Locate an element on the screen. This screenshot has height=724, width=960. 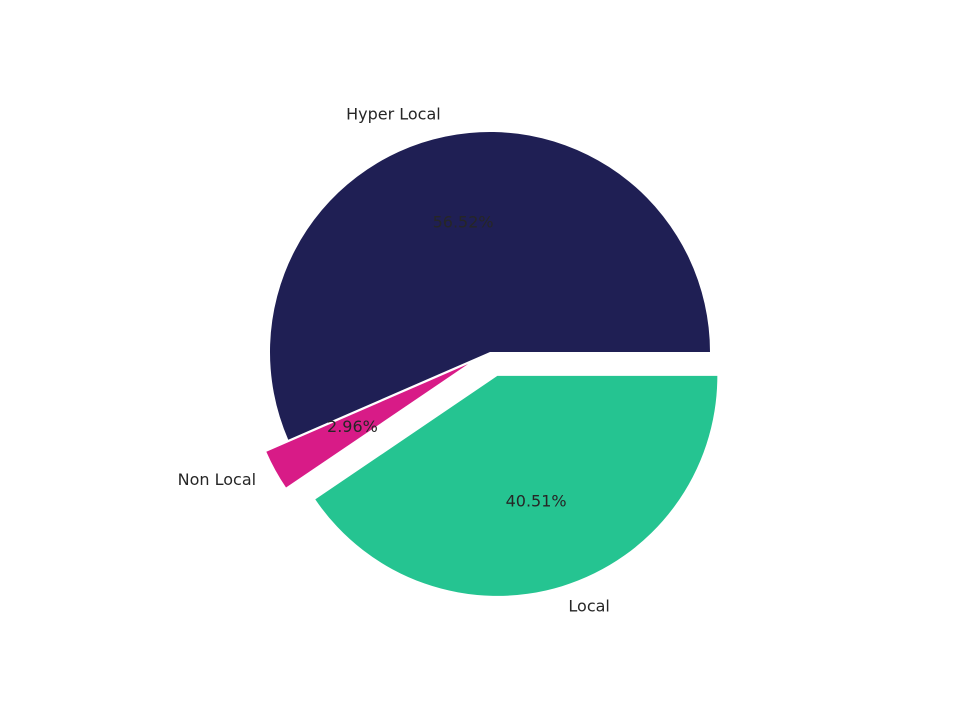
value-label: 2.96% is located at coordinates (352, 426).